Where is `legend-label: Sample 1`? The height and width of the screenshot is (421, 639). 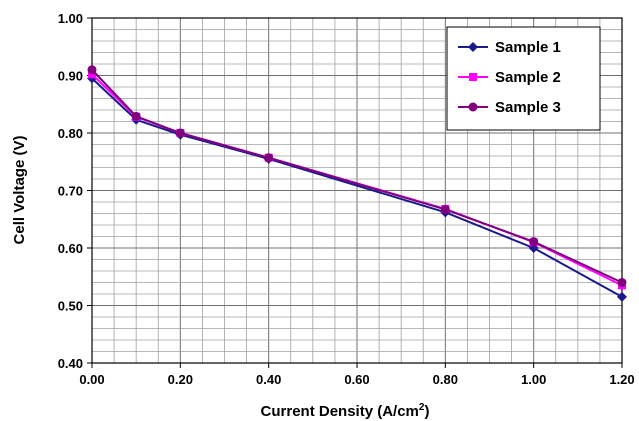 legend-label: Sample 1 is located at coordinates (528, 47).